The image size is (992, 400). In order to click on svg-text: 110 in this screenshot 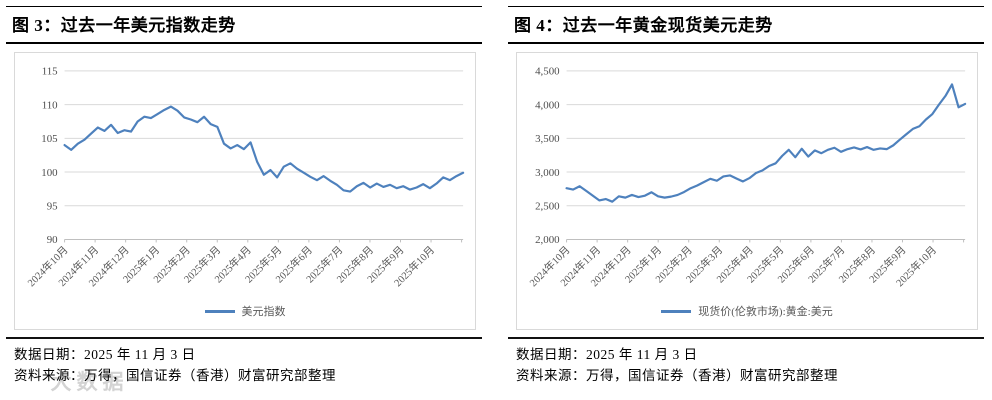, I will do `click(50, 105)`.